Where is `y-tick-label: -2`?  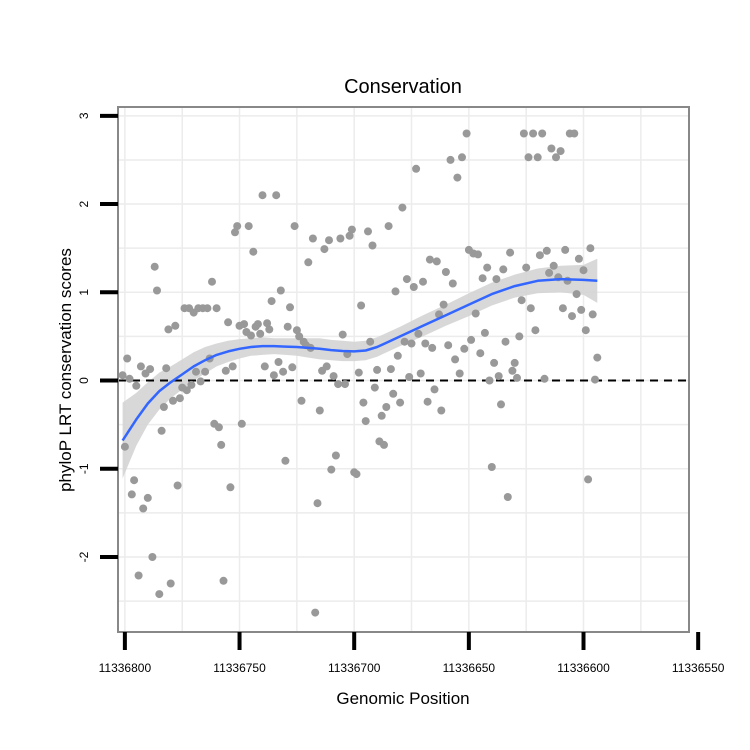
y-tick-label: -2 is located at coordinates (84, 556).